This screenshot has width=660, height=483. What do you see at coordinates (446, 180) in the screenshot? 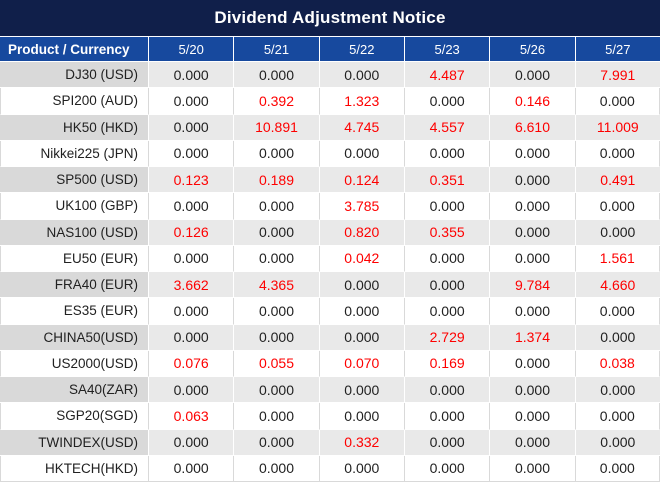
I see `value-cell: 0.351` at bounding box center [446, 180].